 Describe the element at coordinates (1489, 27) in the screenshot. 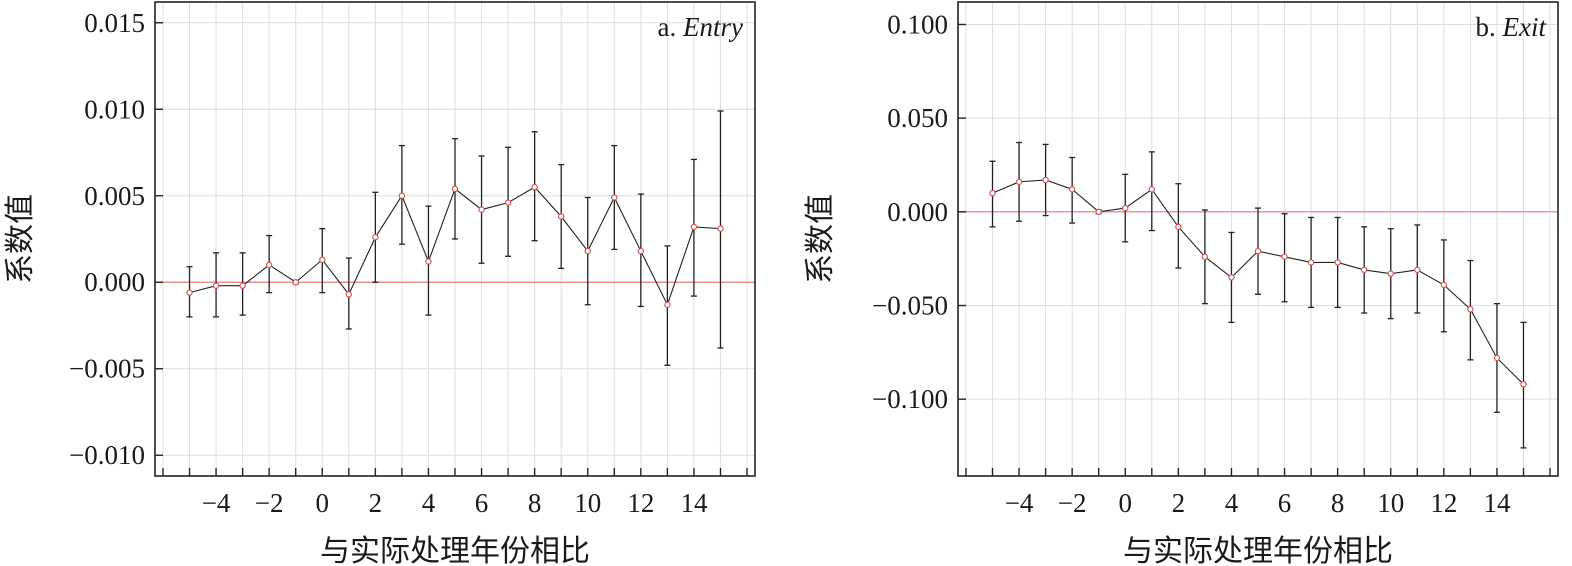

I see `panel-title-prefix: b.` at that location.